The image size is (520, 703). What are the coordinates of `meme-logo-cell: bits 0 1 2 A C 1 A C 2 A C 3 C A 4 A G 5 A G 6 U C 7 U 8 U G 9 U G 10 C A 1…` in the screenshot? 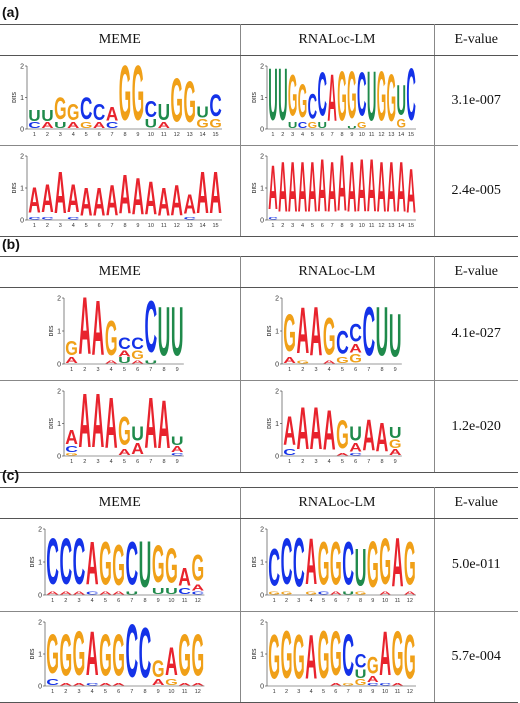 It's located at (120, 565).